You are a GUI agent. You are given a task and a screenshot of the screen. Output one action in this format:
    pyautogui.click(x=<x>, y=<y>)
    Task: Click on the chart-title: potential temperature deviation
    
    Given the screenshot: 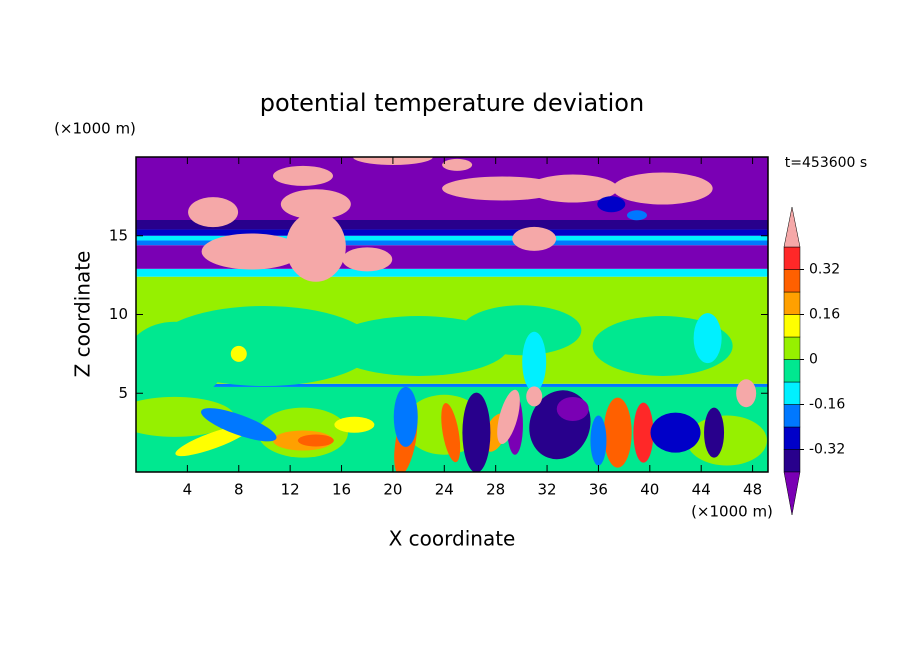 What is the action you would take?
    pyautogui.click(x=452, y=103)
    